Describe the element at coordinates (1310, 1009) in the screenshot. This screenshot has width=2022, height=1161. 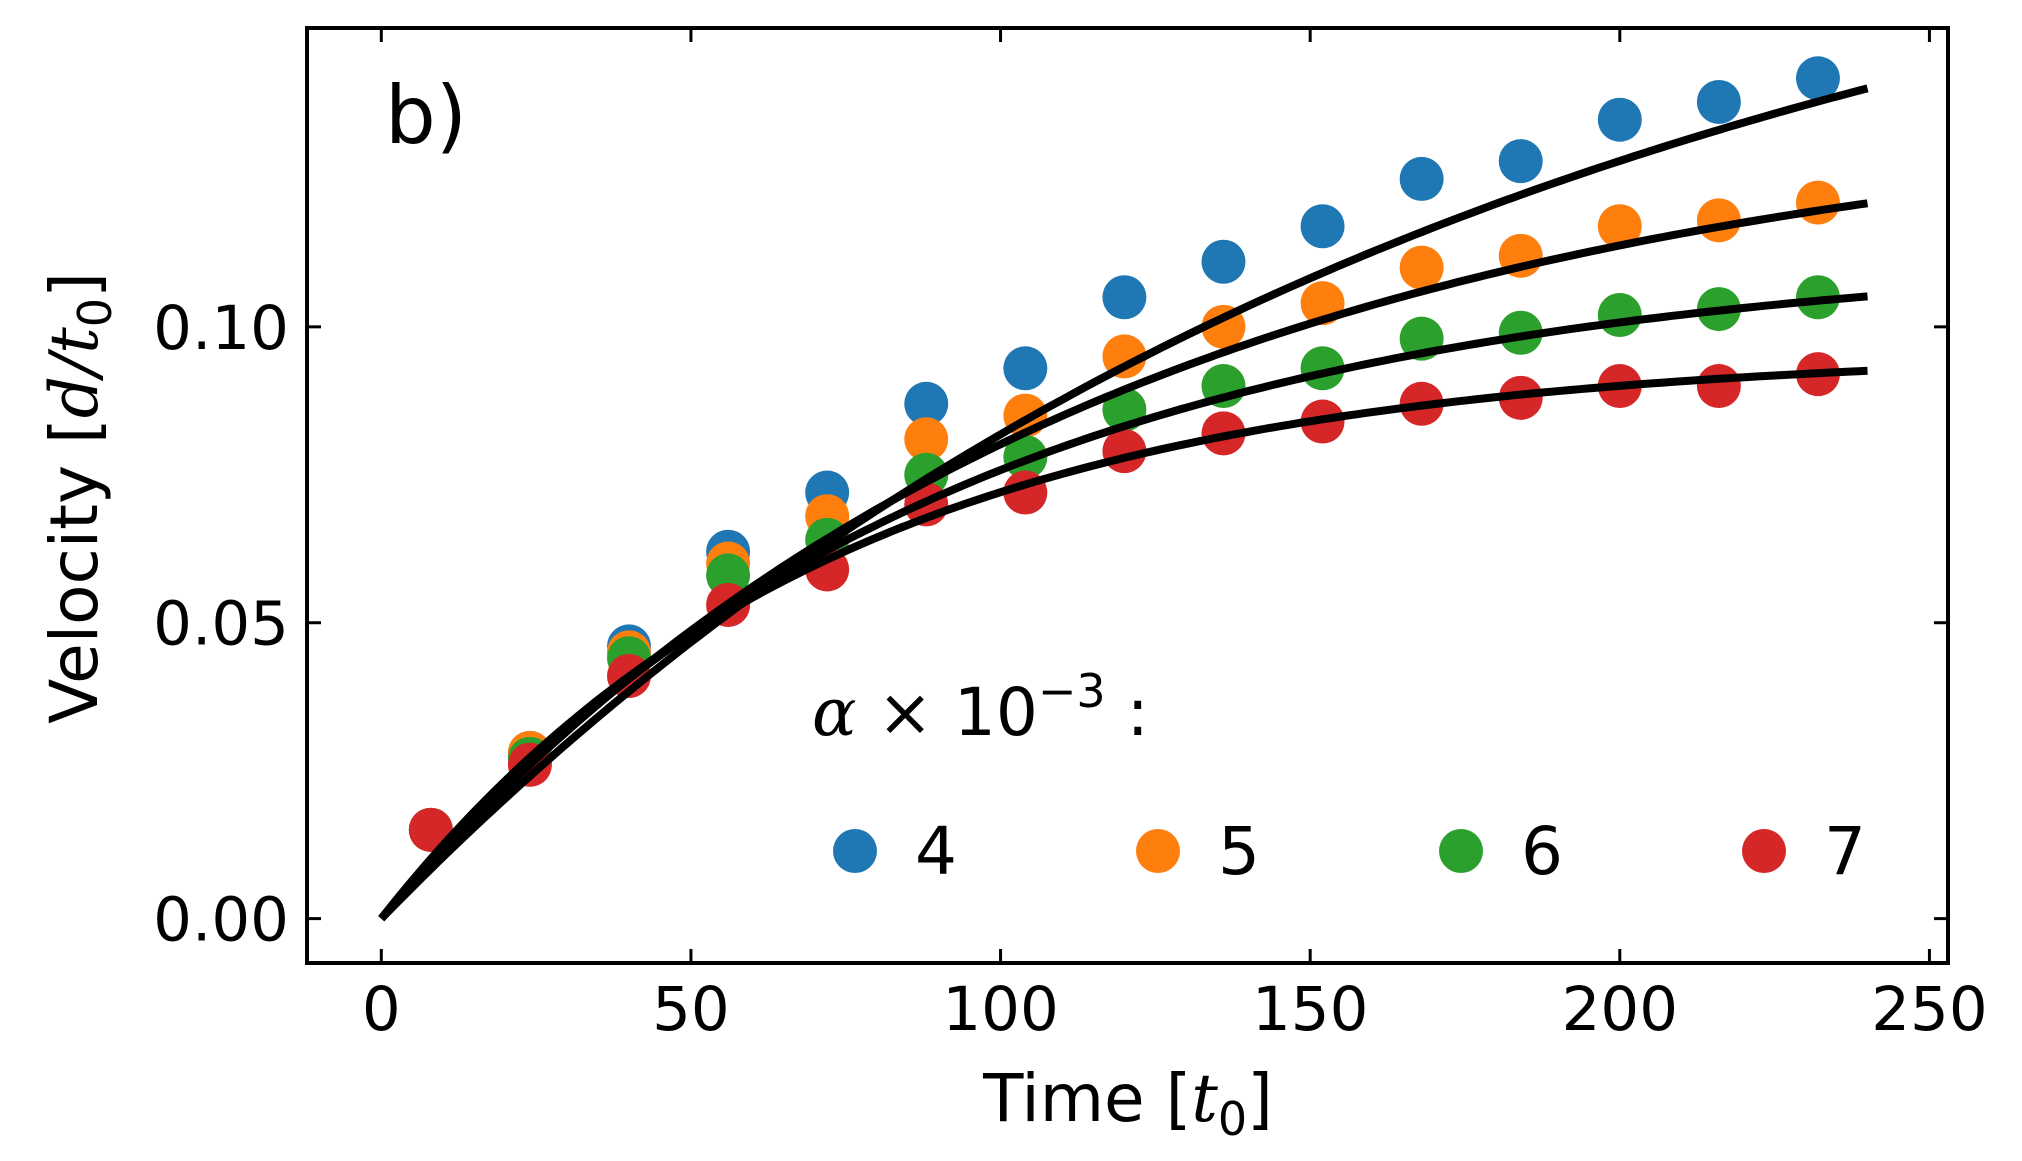
I see `x-tick-label: 150` at that location.